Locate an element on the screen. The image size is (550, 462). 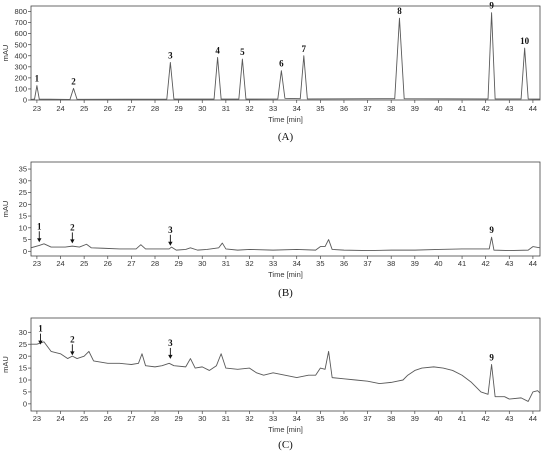
panel-label: (B) is located at coordinates (285, 293).